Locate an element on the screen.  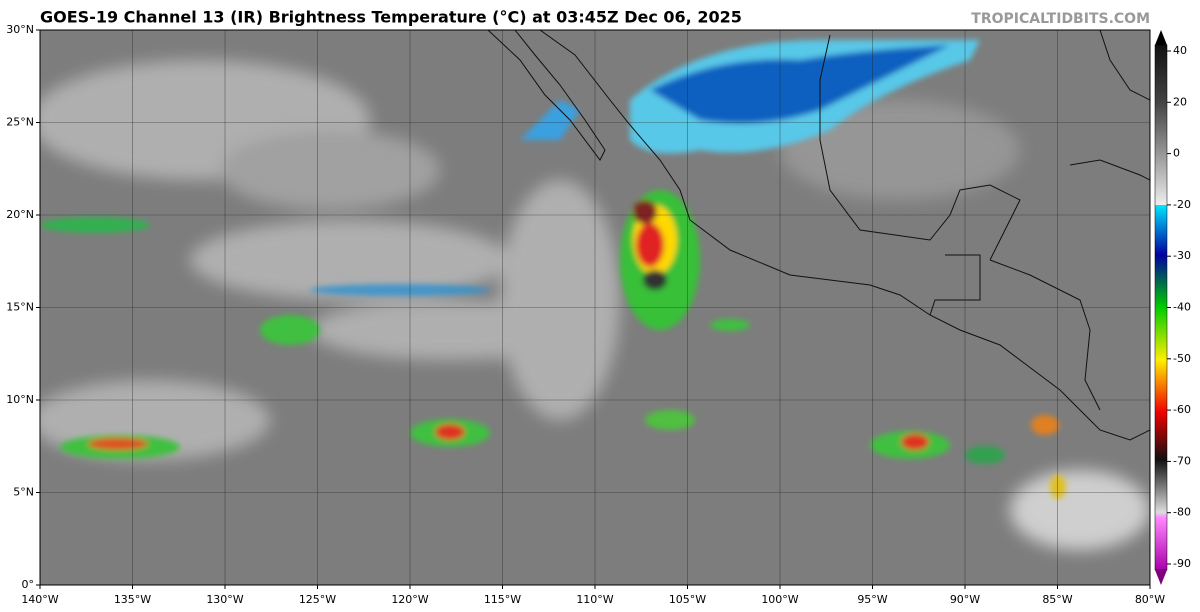
x-tick-label: 90°W is located at coordinates (965, 599).